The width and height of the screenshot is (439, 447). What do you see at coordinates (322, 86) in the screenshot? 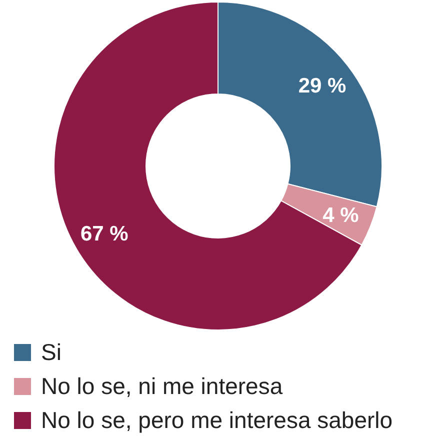
I see `data-label: 29 %` at bounding box center [322, 86].